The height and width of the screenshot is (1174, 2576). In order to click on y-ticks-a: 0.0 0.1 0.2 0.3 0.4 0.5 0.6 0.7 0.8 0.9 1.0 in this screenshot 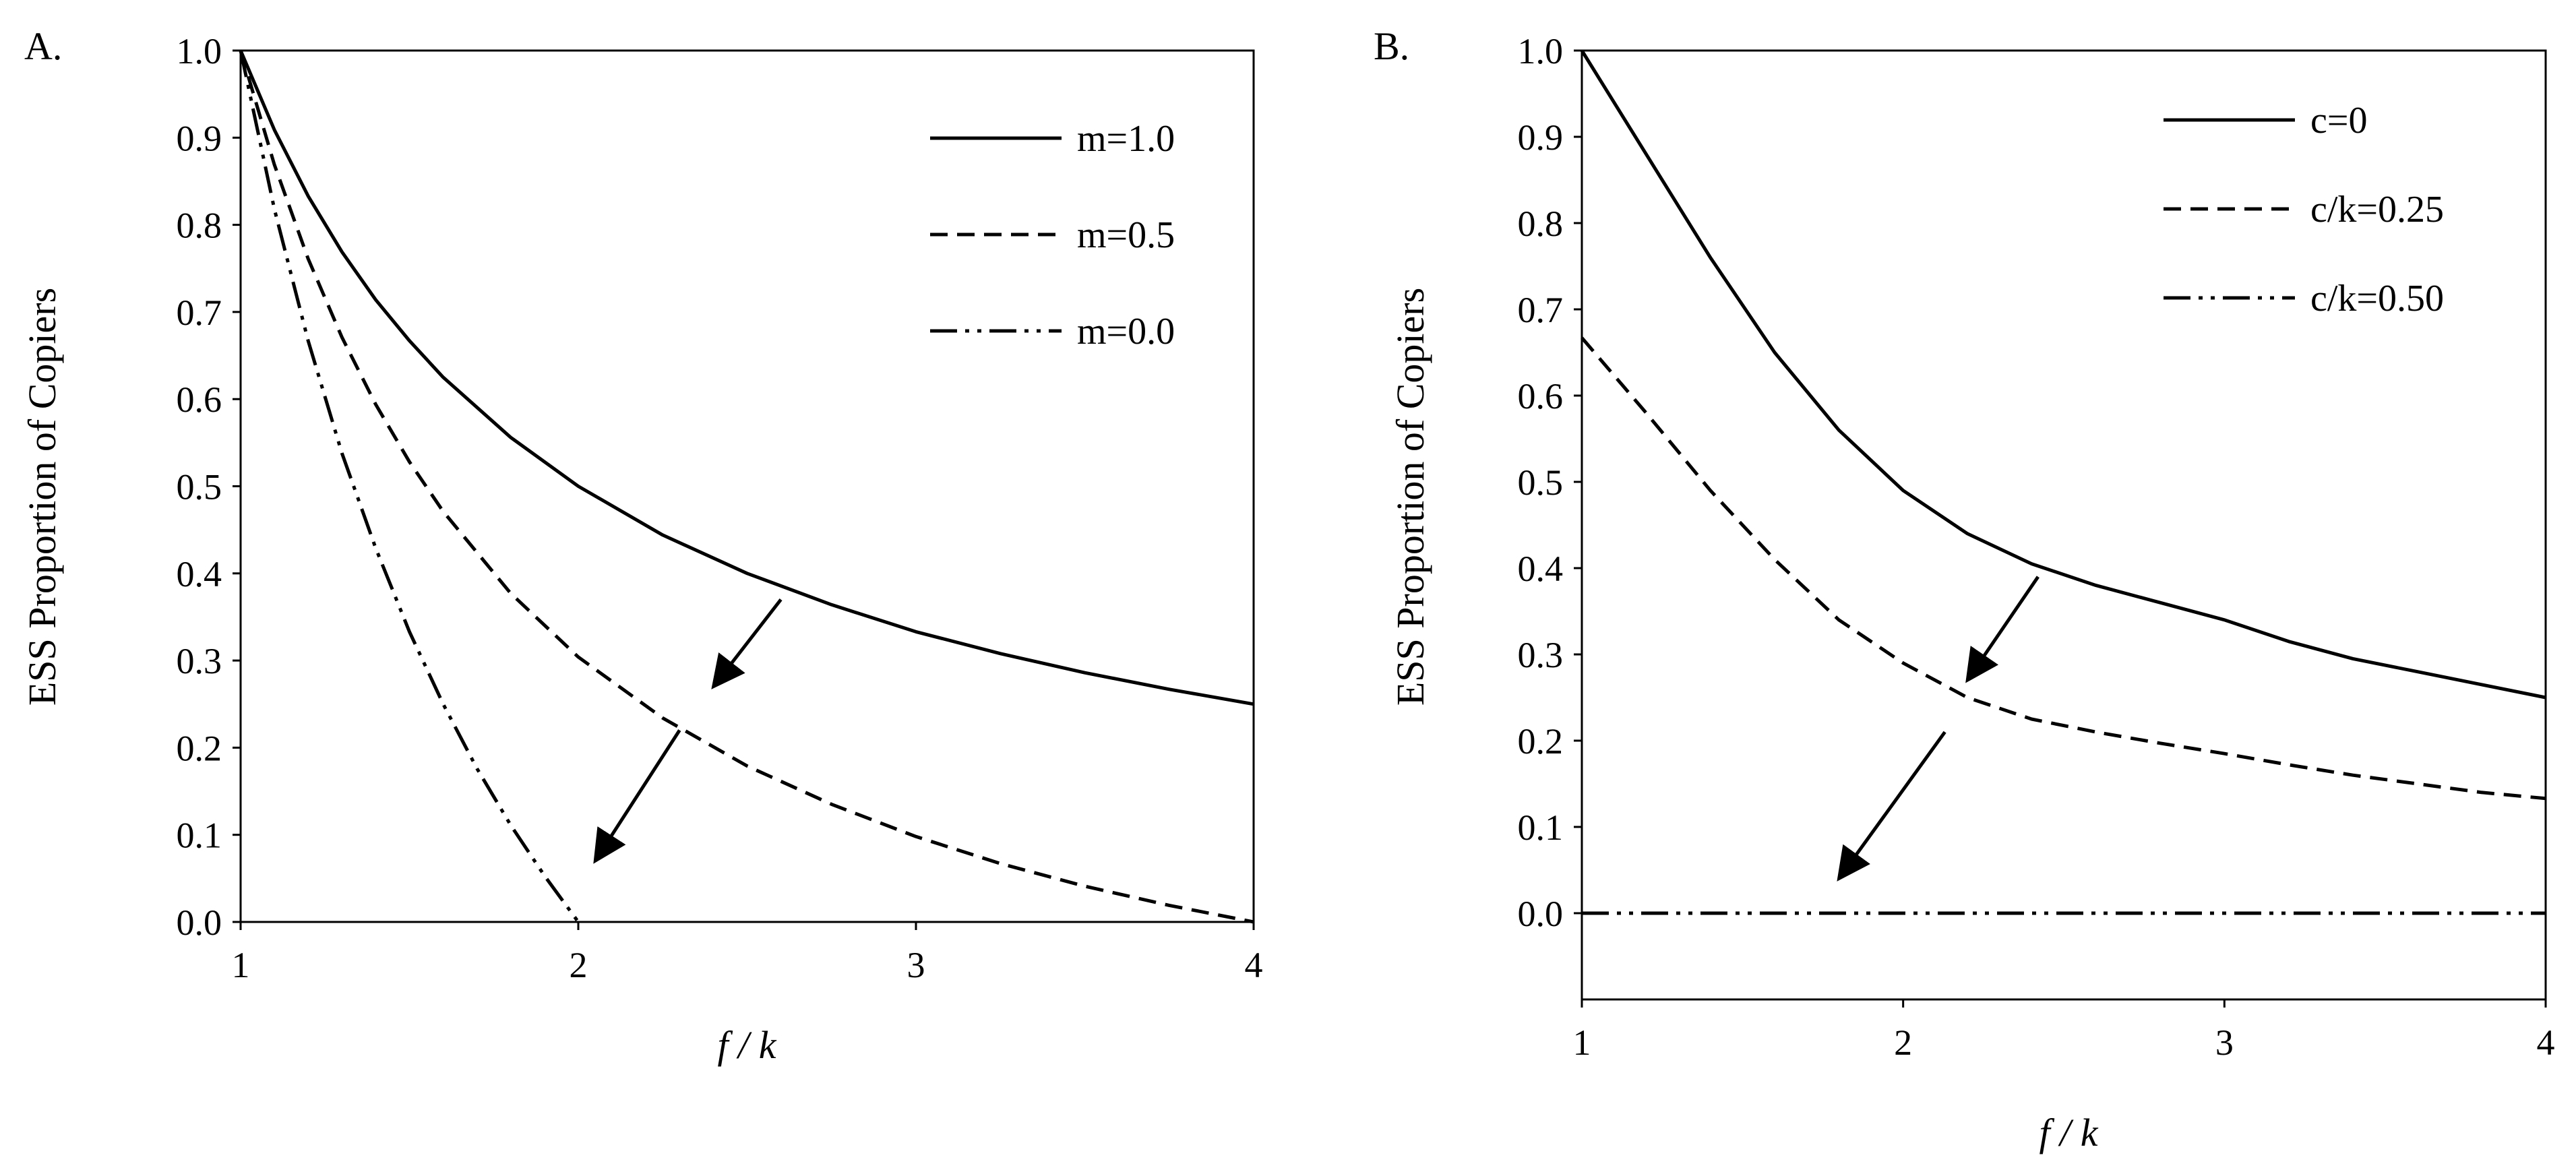, I will do `click(209, 487)`.